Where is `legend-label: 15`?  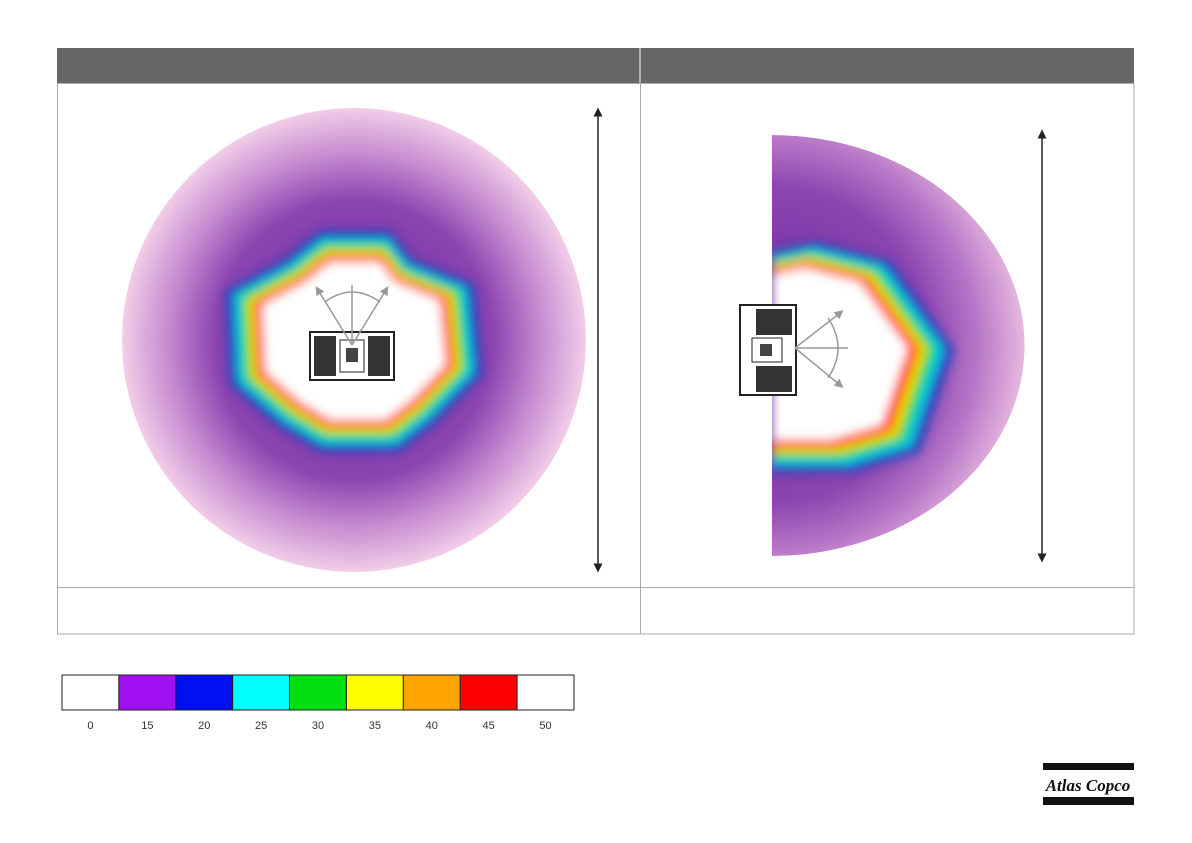 legend-label: 15 is located at coordinates (147, 726).